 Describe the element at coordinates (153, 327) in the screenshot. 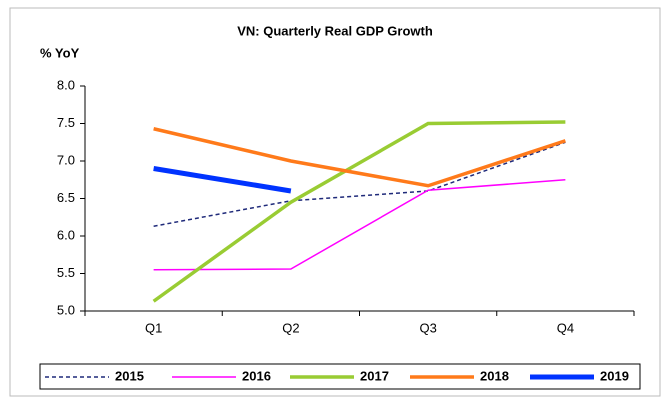

I see `x-tick-label: Q1` at that location.